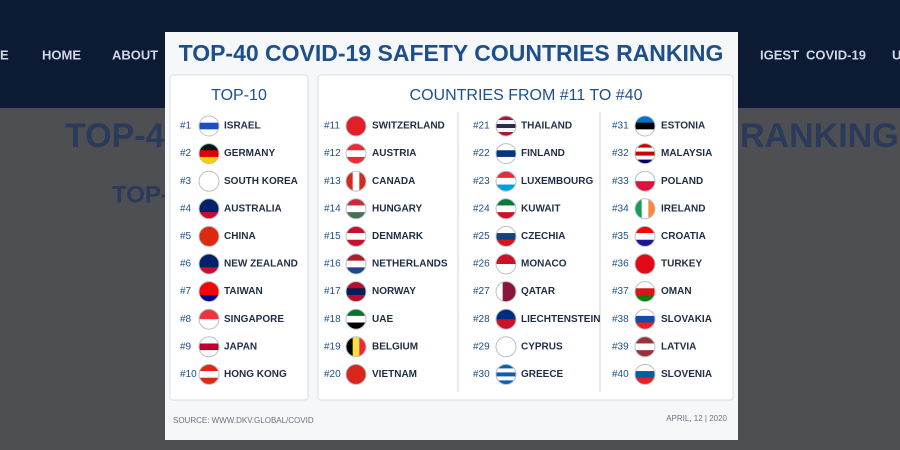  I want to click on rank: #11, so click(332, 126).